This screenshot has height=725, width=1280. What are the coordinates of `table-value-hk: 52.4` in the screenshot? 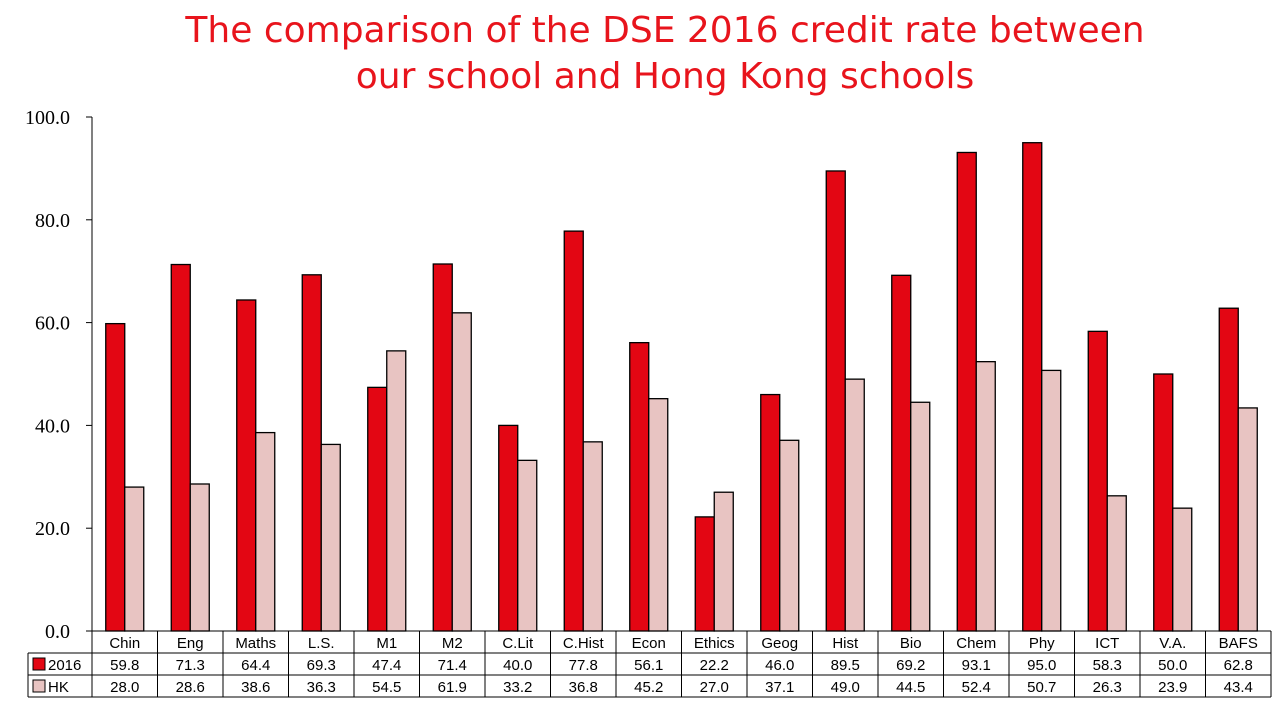 It's located at (976, 687).